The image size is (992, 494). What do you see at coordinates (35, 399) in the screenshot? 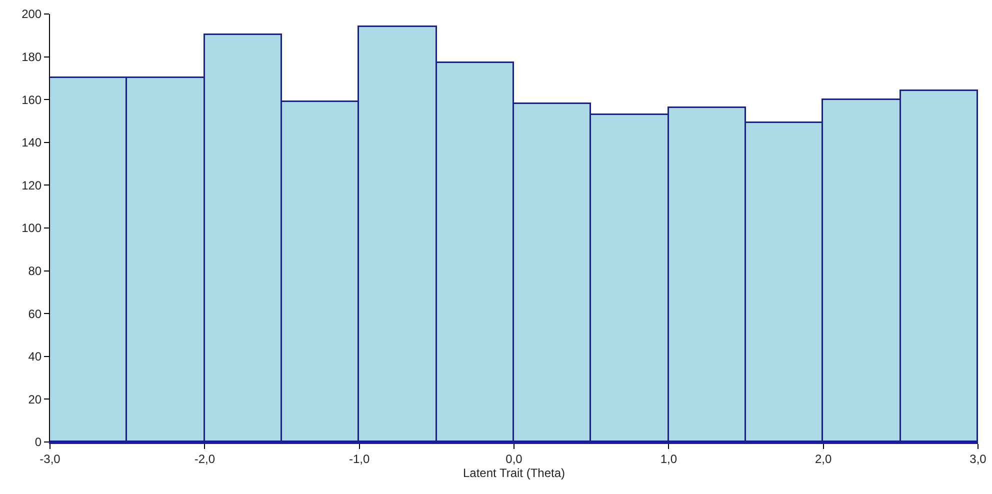
I see `y-tick-label: 20` at bounding box center [35, 399].